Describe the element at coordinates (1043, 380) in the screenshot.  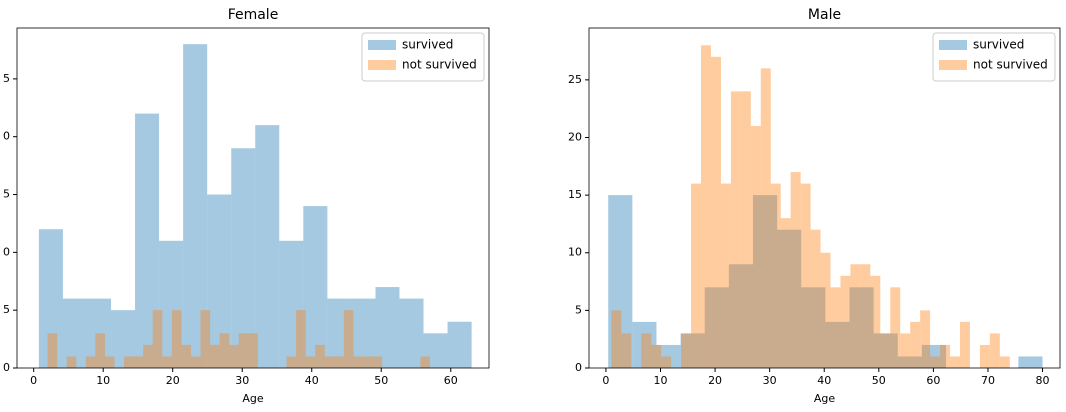
I see `x-tick-label: 80` at that location.